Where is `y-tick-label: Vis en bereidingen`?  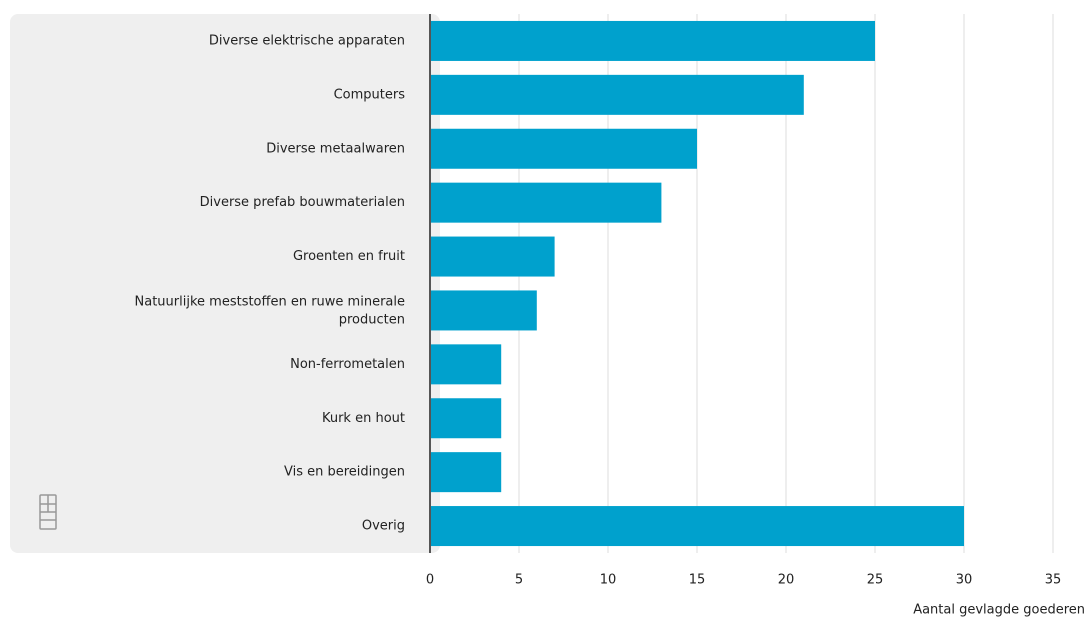
y-tick-label: Vis en bereidingen is located at coordinates (344, 472).